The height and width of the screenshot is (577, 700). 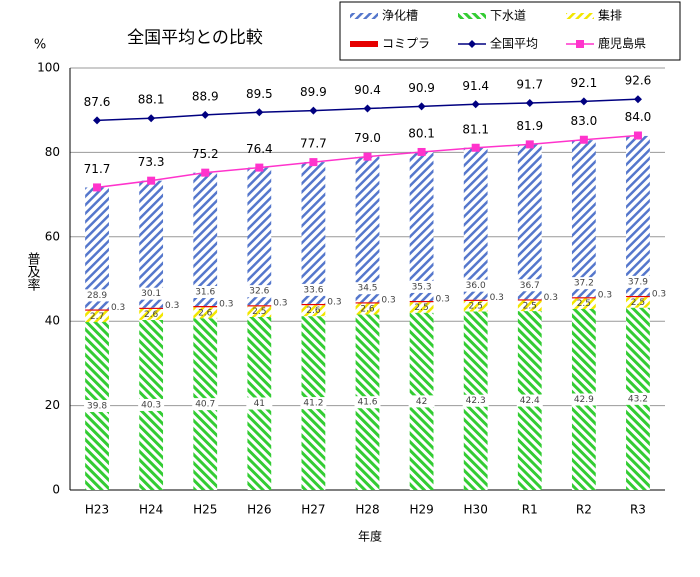 I want to click on data-label: 42.4, so click(x=530, y=401).